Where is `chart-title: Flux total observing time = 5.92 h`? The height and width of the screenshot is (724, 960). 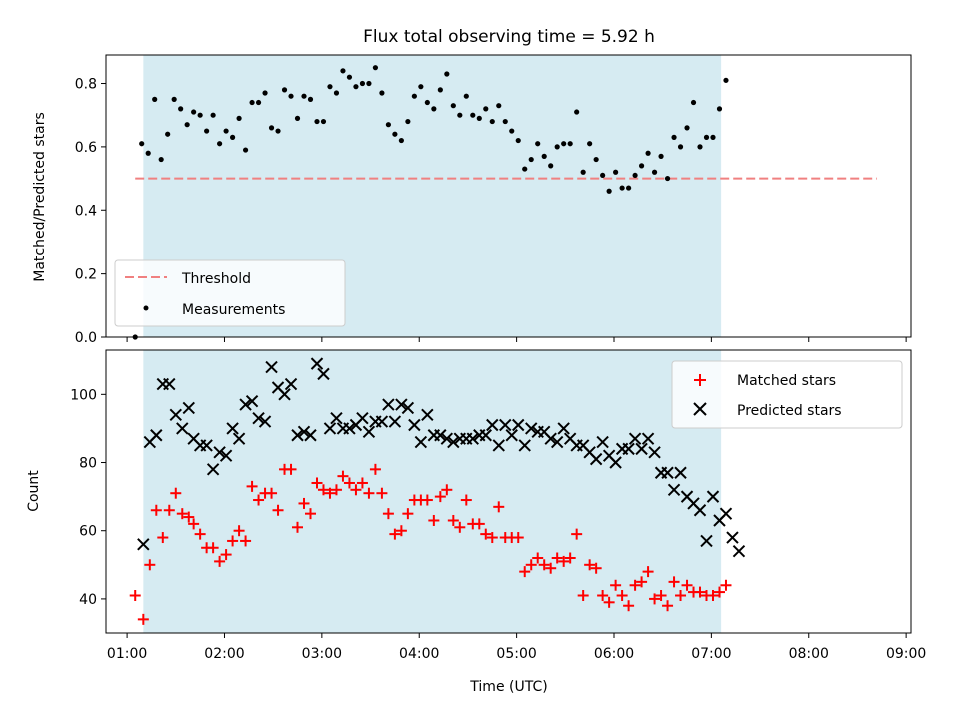 chart-title: Flux total observing time = 5.92 h is located at coordinates (509, 37).